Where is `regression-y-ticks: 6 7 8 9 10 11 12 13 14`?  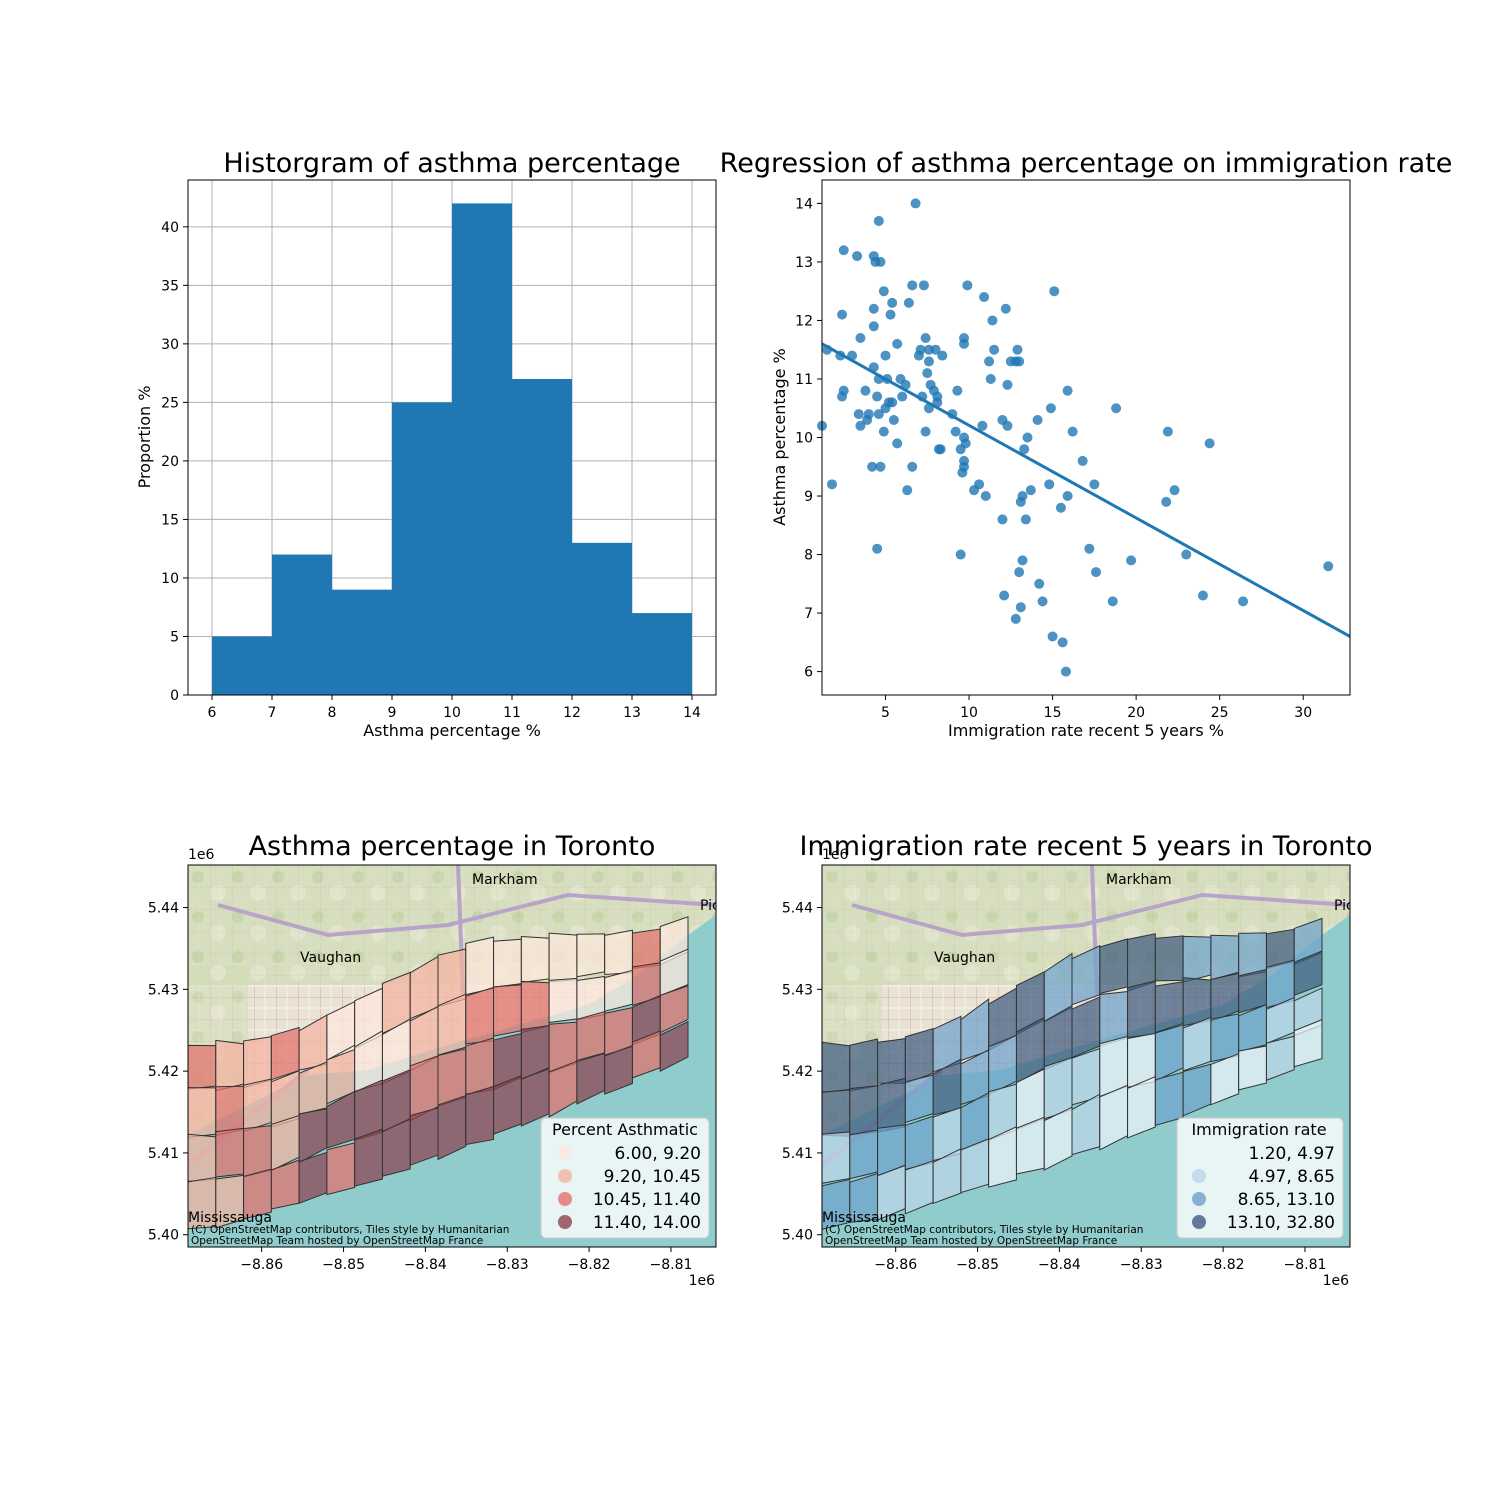
regression-y-ticks: 6 7 8 9 10 11 12 13 14 is located at coordinates (808, 438).